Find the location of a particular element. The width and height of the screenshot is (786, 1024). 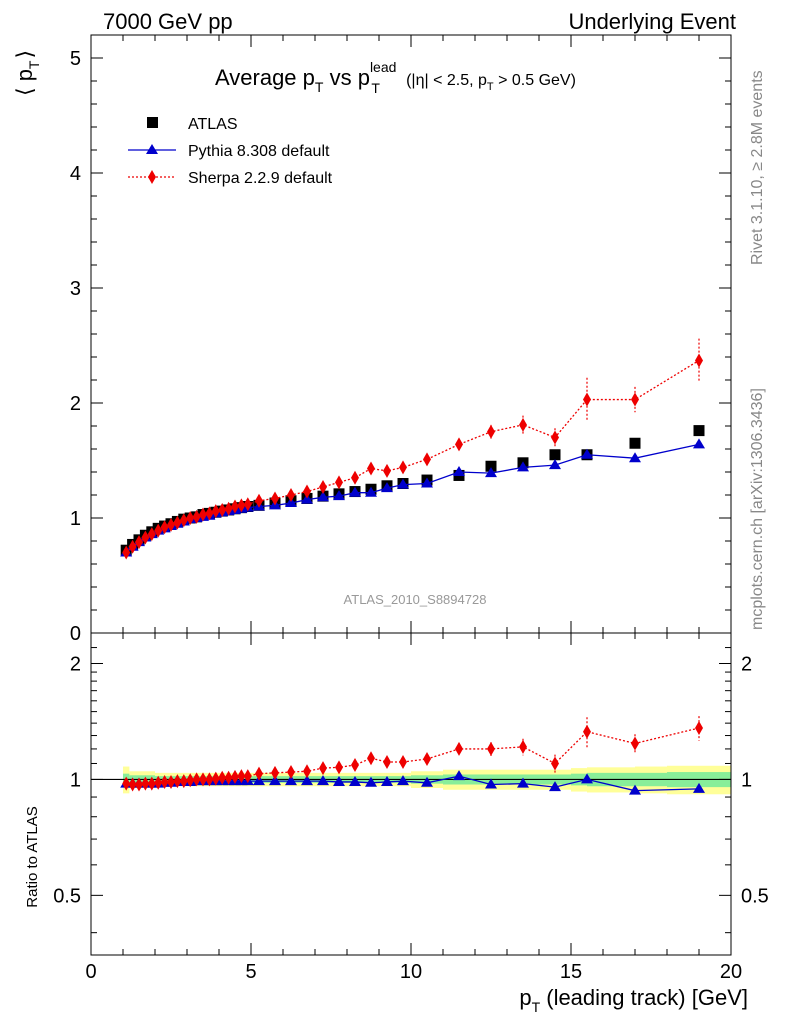

x-tick-label: 5 is located at coordinates (250, 972).